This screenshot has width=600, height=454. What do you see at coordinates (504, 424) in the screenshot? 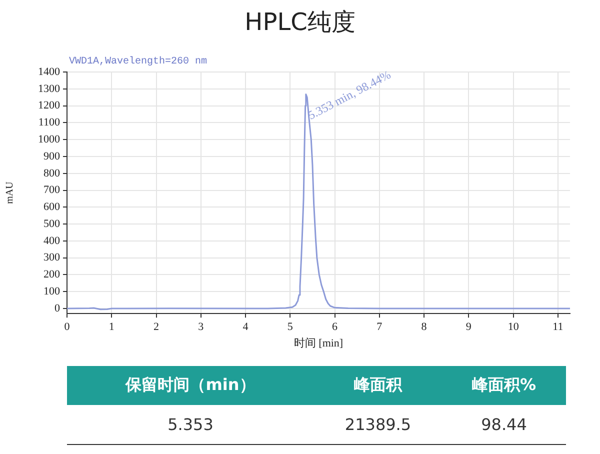
I see `text: 98.44` at bounding box center [504, 424].